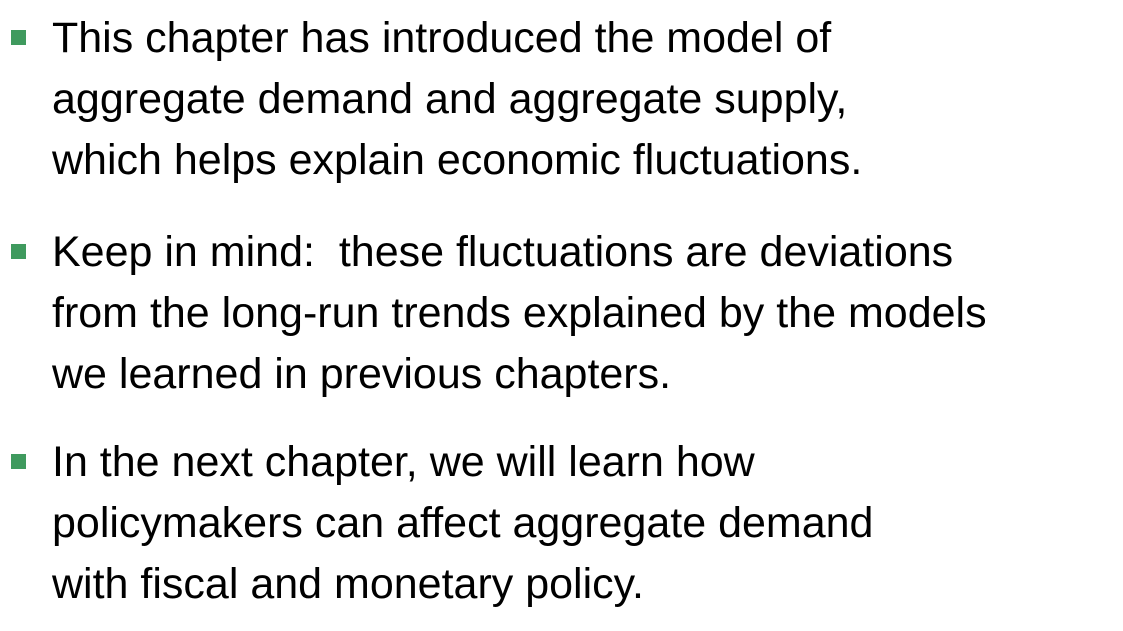  What do you see at coordinates (348, 584) in the screenshot?
I see `bullet-line: with fiscal and monetary policy.` at bounding box center [348, 584].